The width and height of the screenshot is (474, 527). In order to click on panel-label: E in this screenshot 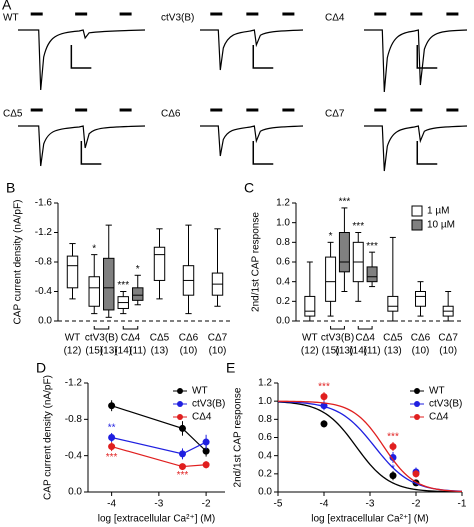, I will do `click(230, 368)`.